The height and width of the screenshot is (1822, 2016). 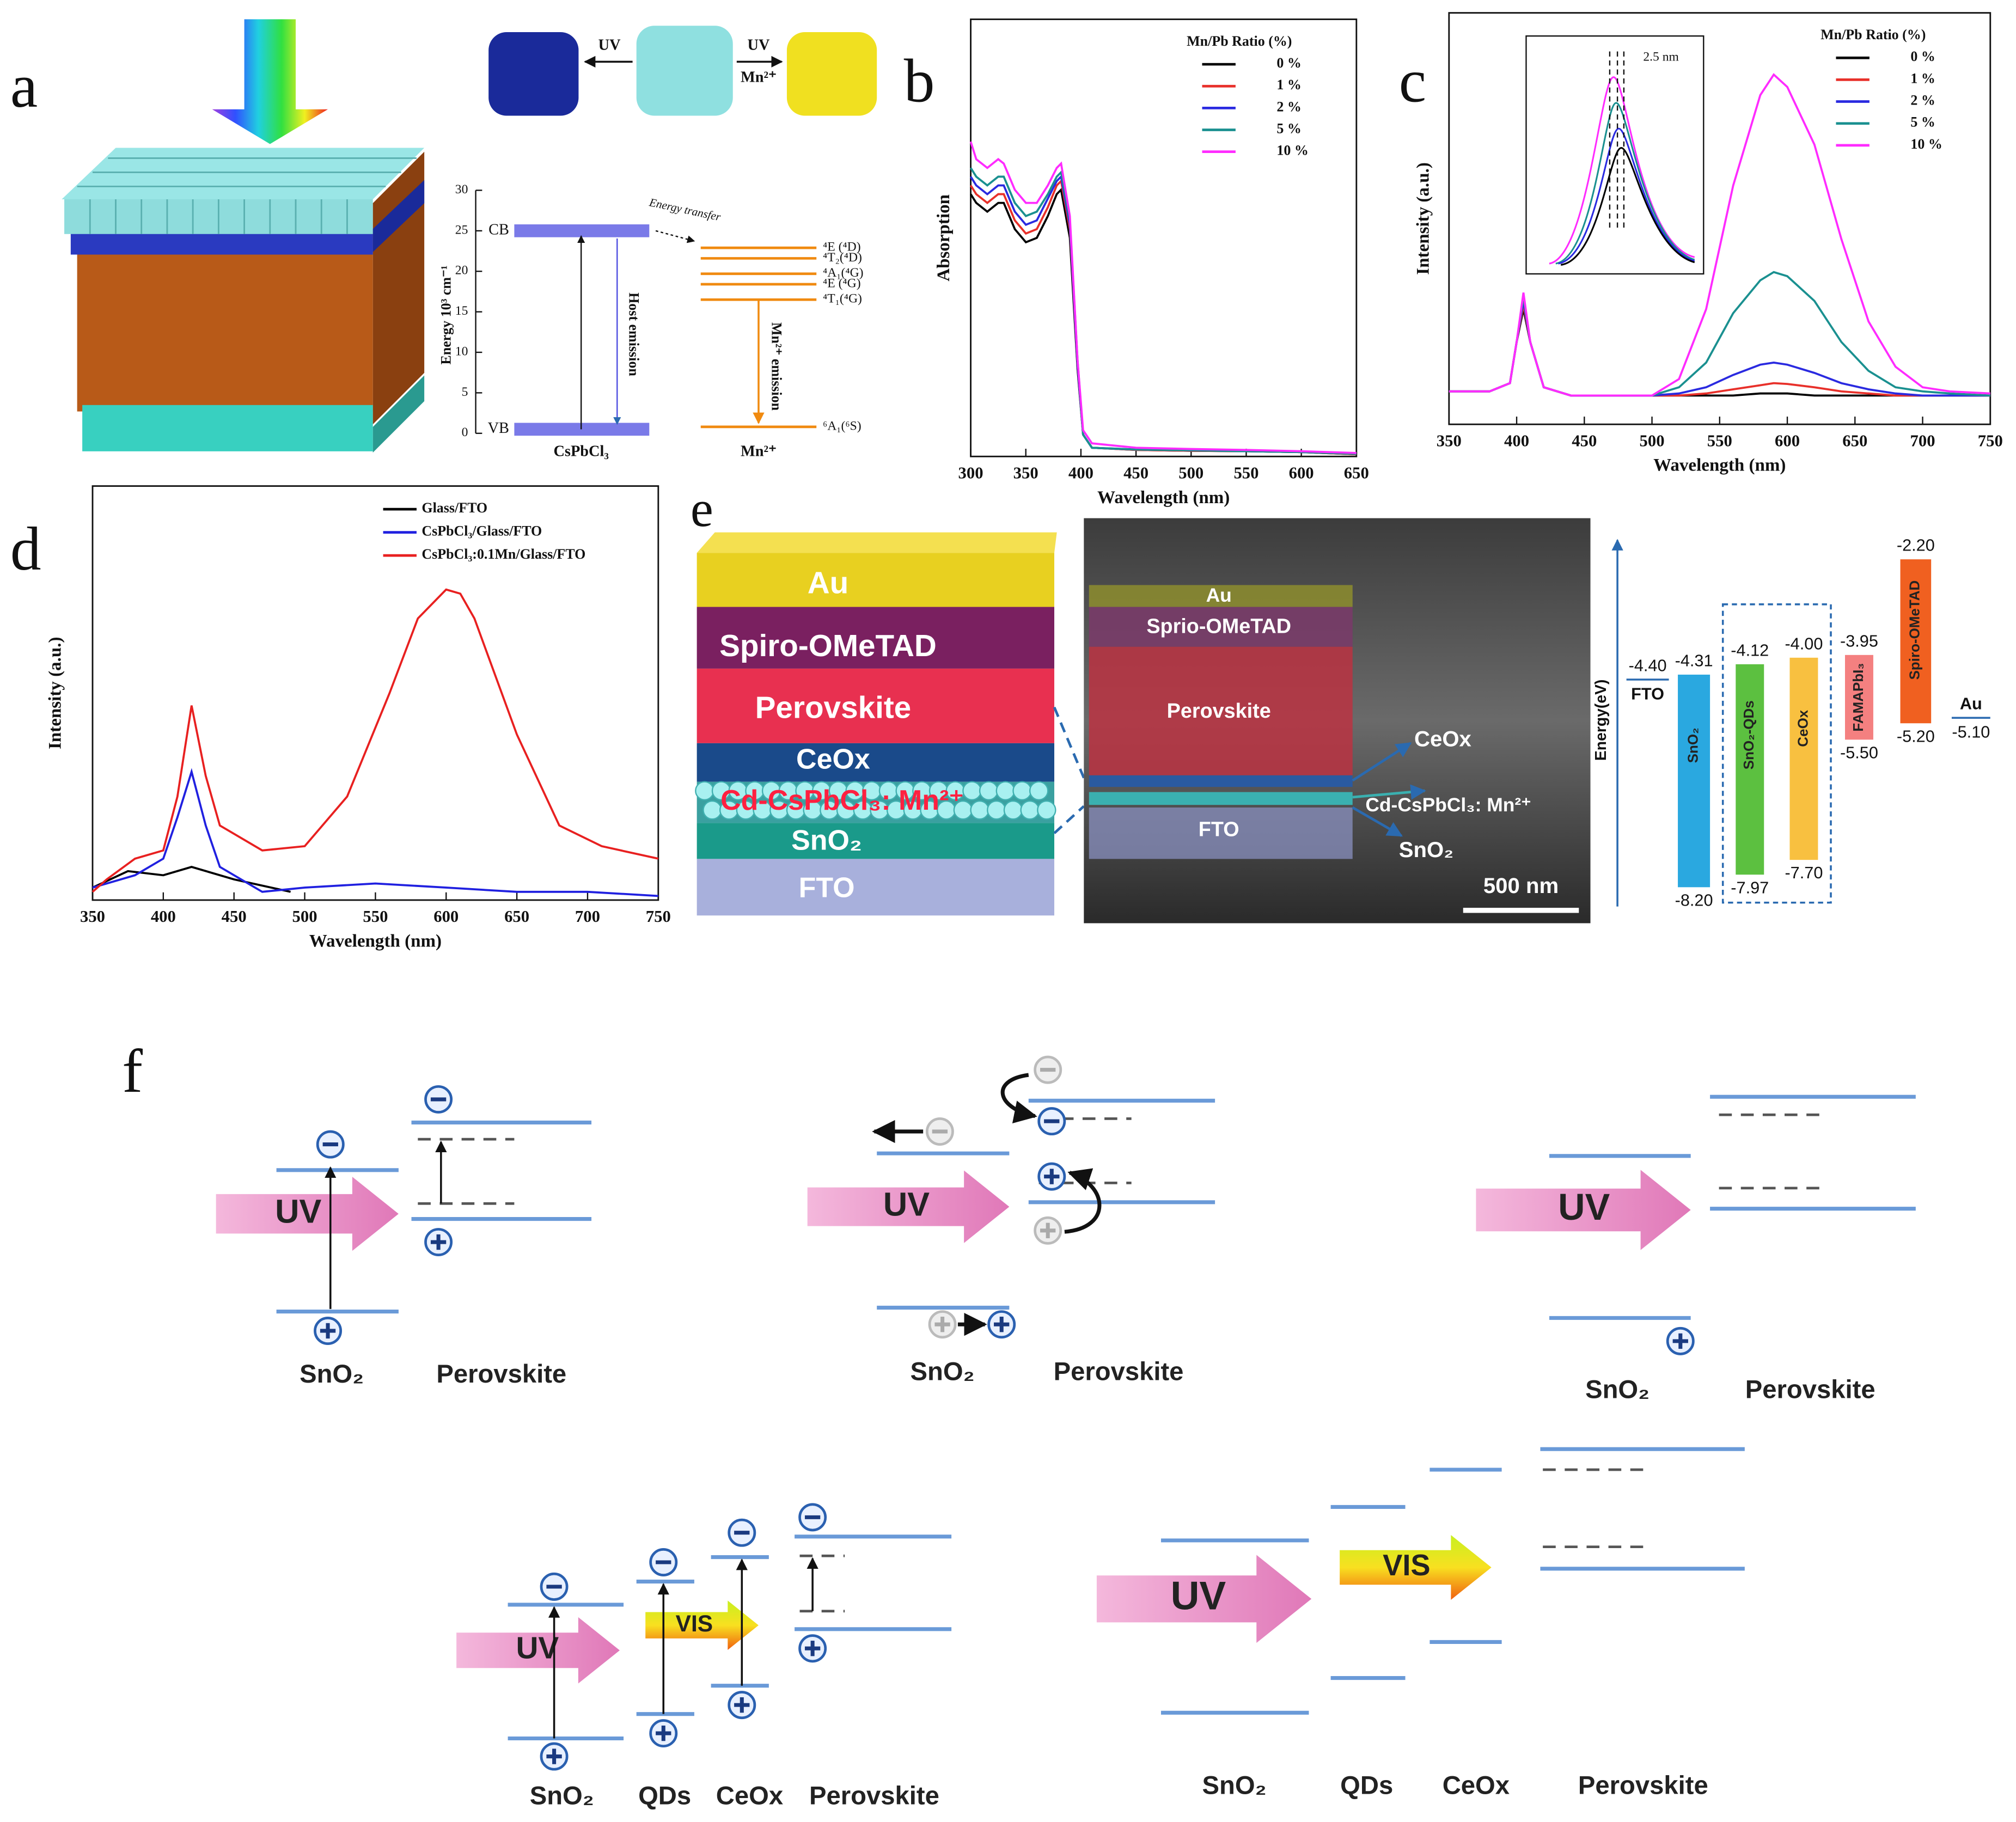 What do you see at coordinates (454, 508) in the screenshot?
I see `legend-entry: Glass/FTO` at bounding box center [454, 508].